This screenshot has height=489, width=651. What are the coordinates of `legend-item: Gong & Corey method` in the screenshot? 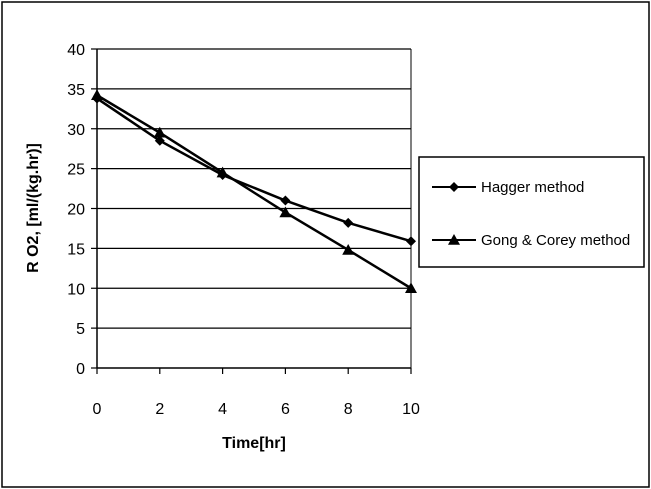 It's located at (531, 240).